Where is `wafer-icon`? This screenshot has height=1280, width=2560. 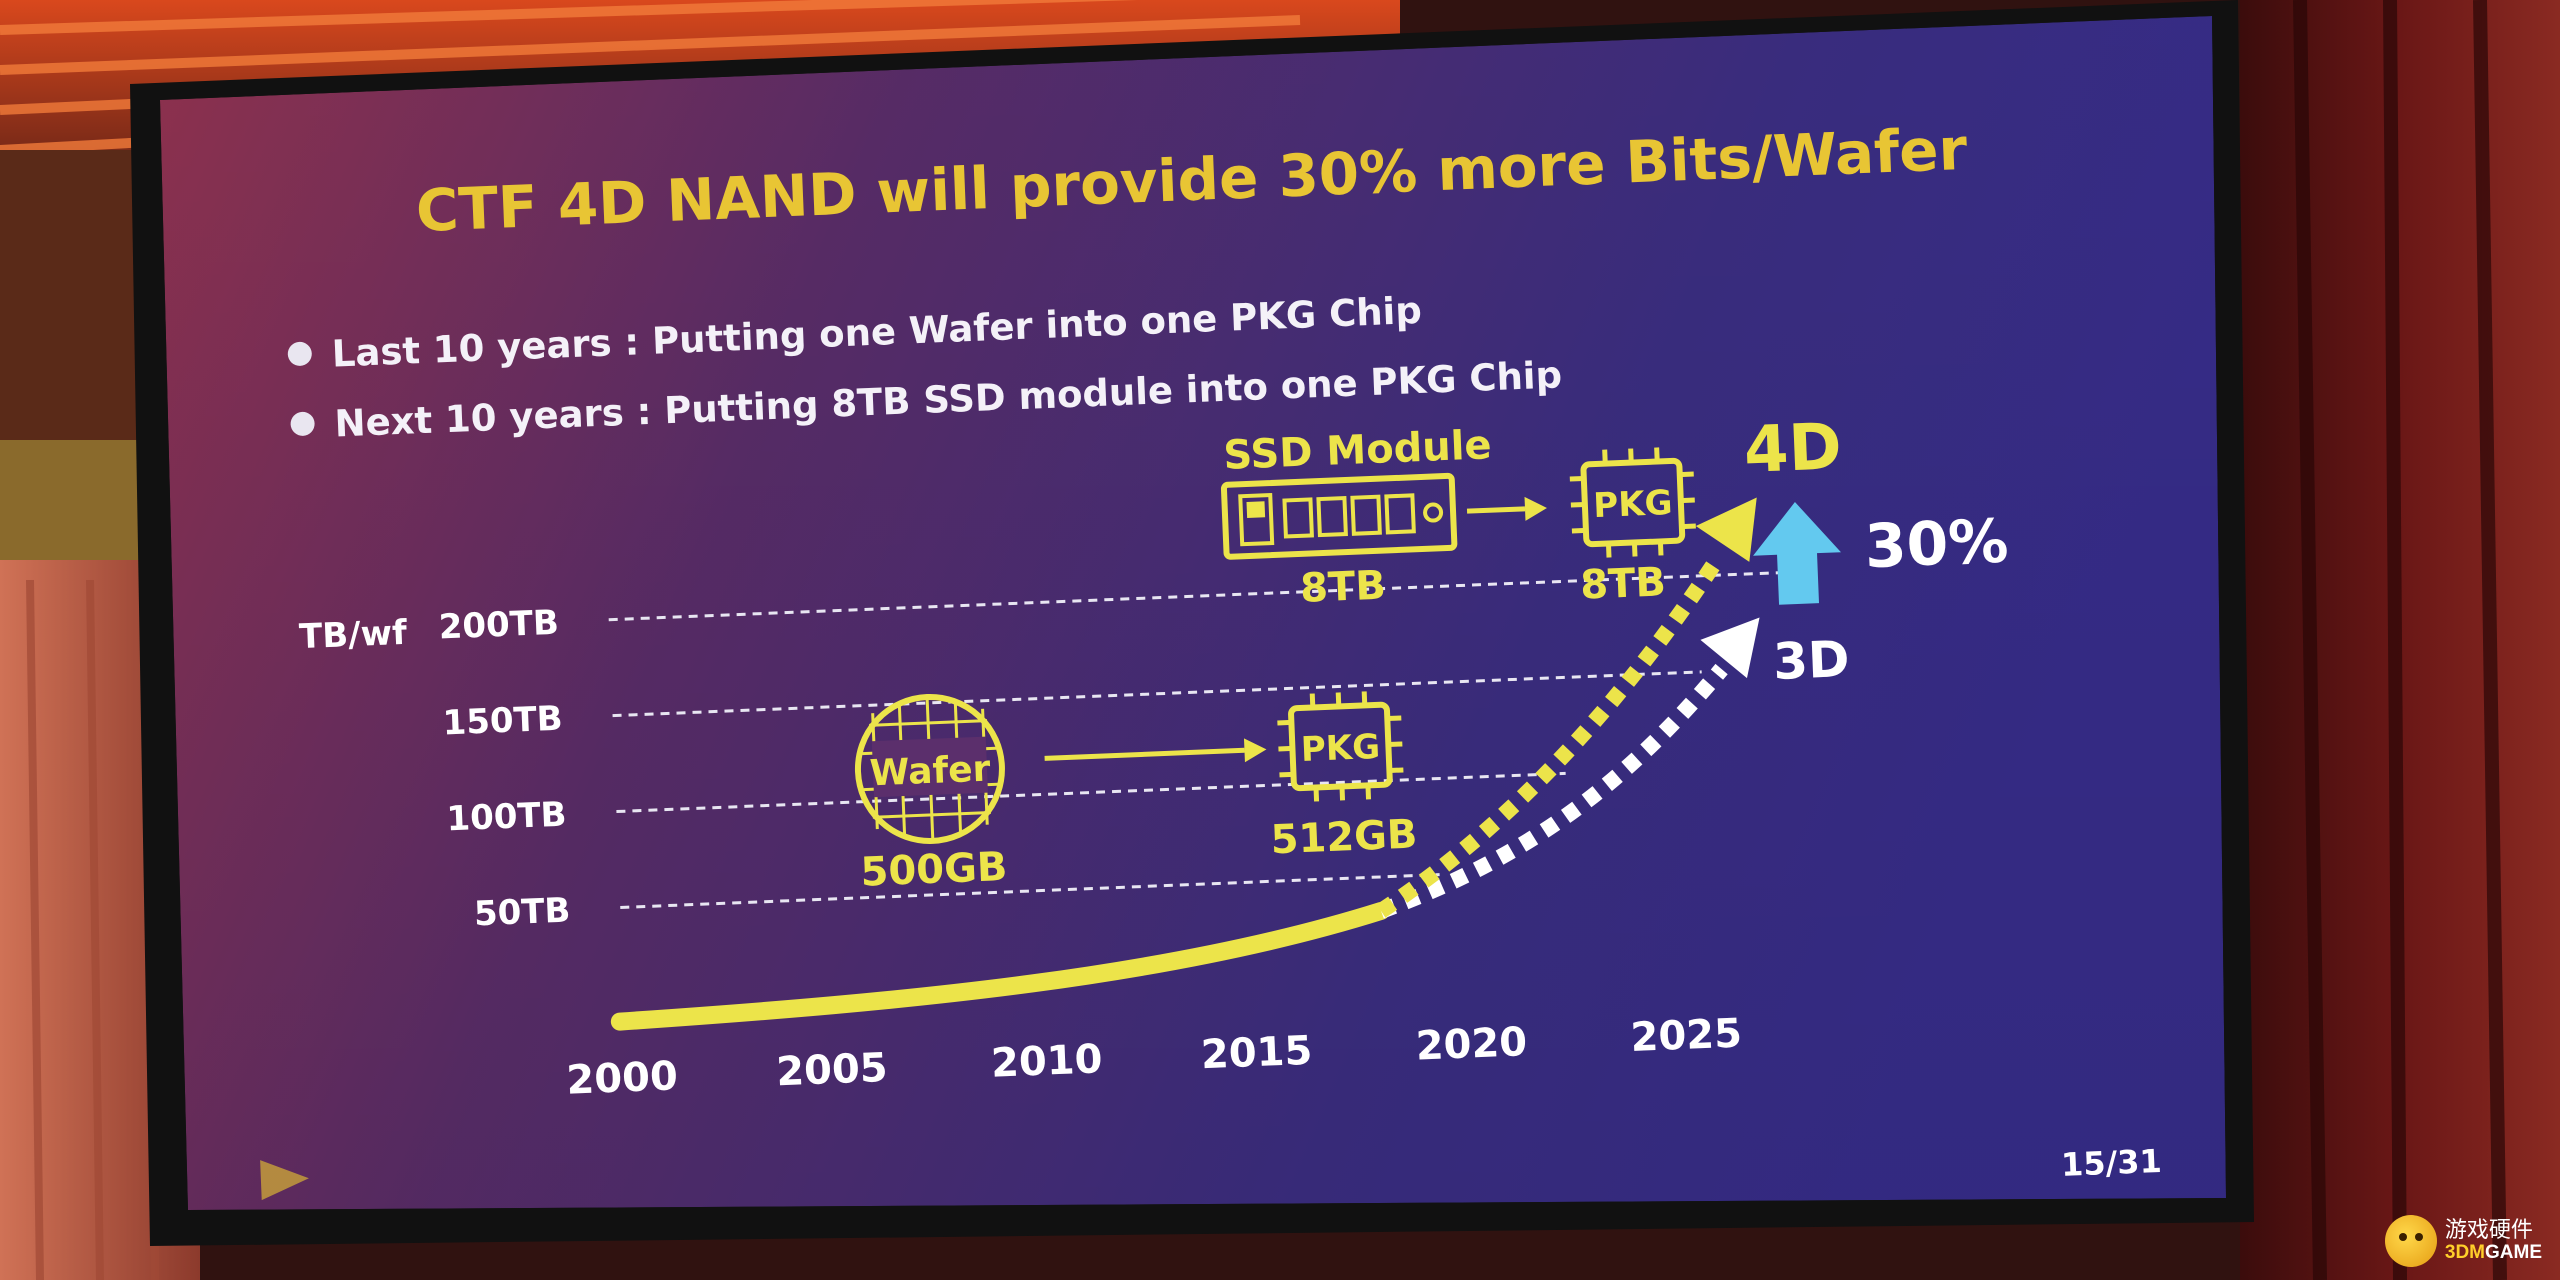
wafer-icon is located at coordinates (929, 768).